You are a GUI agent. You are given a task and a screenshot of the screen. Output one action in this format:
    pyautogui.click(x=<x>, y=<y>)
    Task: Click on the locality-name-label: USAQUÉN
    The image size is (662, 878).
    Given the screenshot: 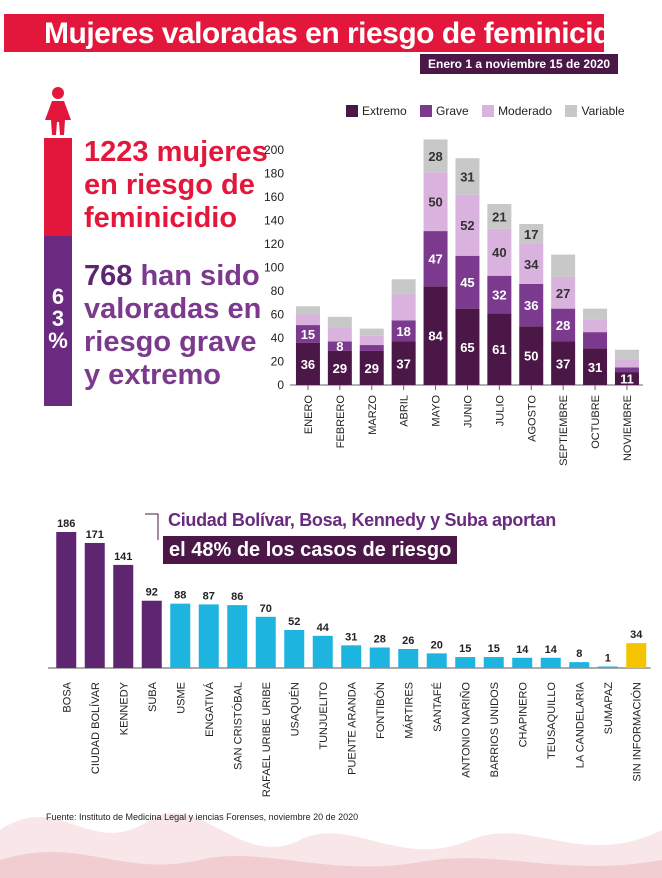 What is the action you would take?
    pyautogui.click(x=294, y=709)
    